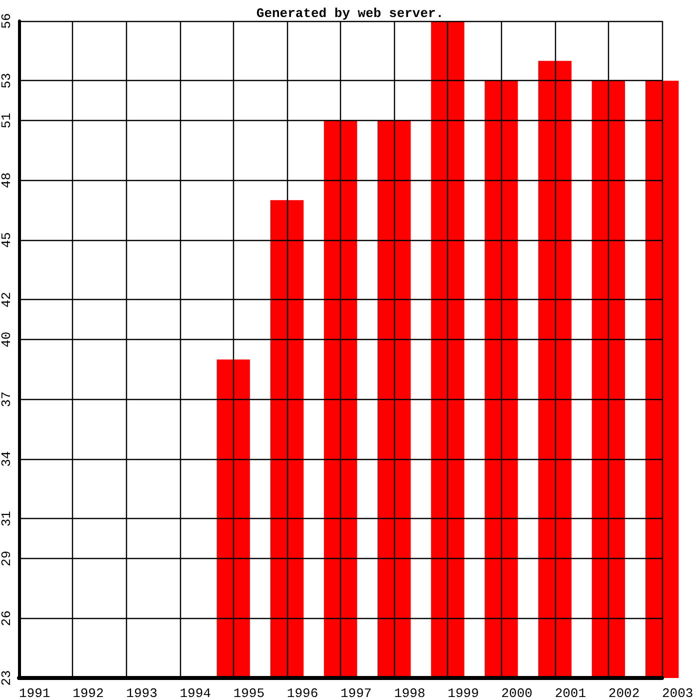 The width and height of the screenshot is (700, 700). Describe the element at coordinates (7, 459) in the screenshot. I see `y-tick-label: 34` at that location.